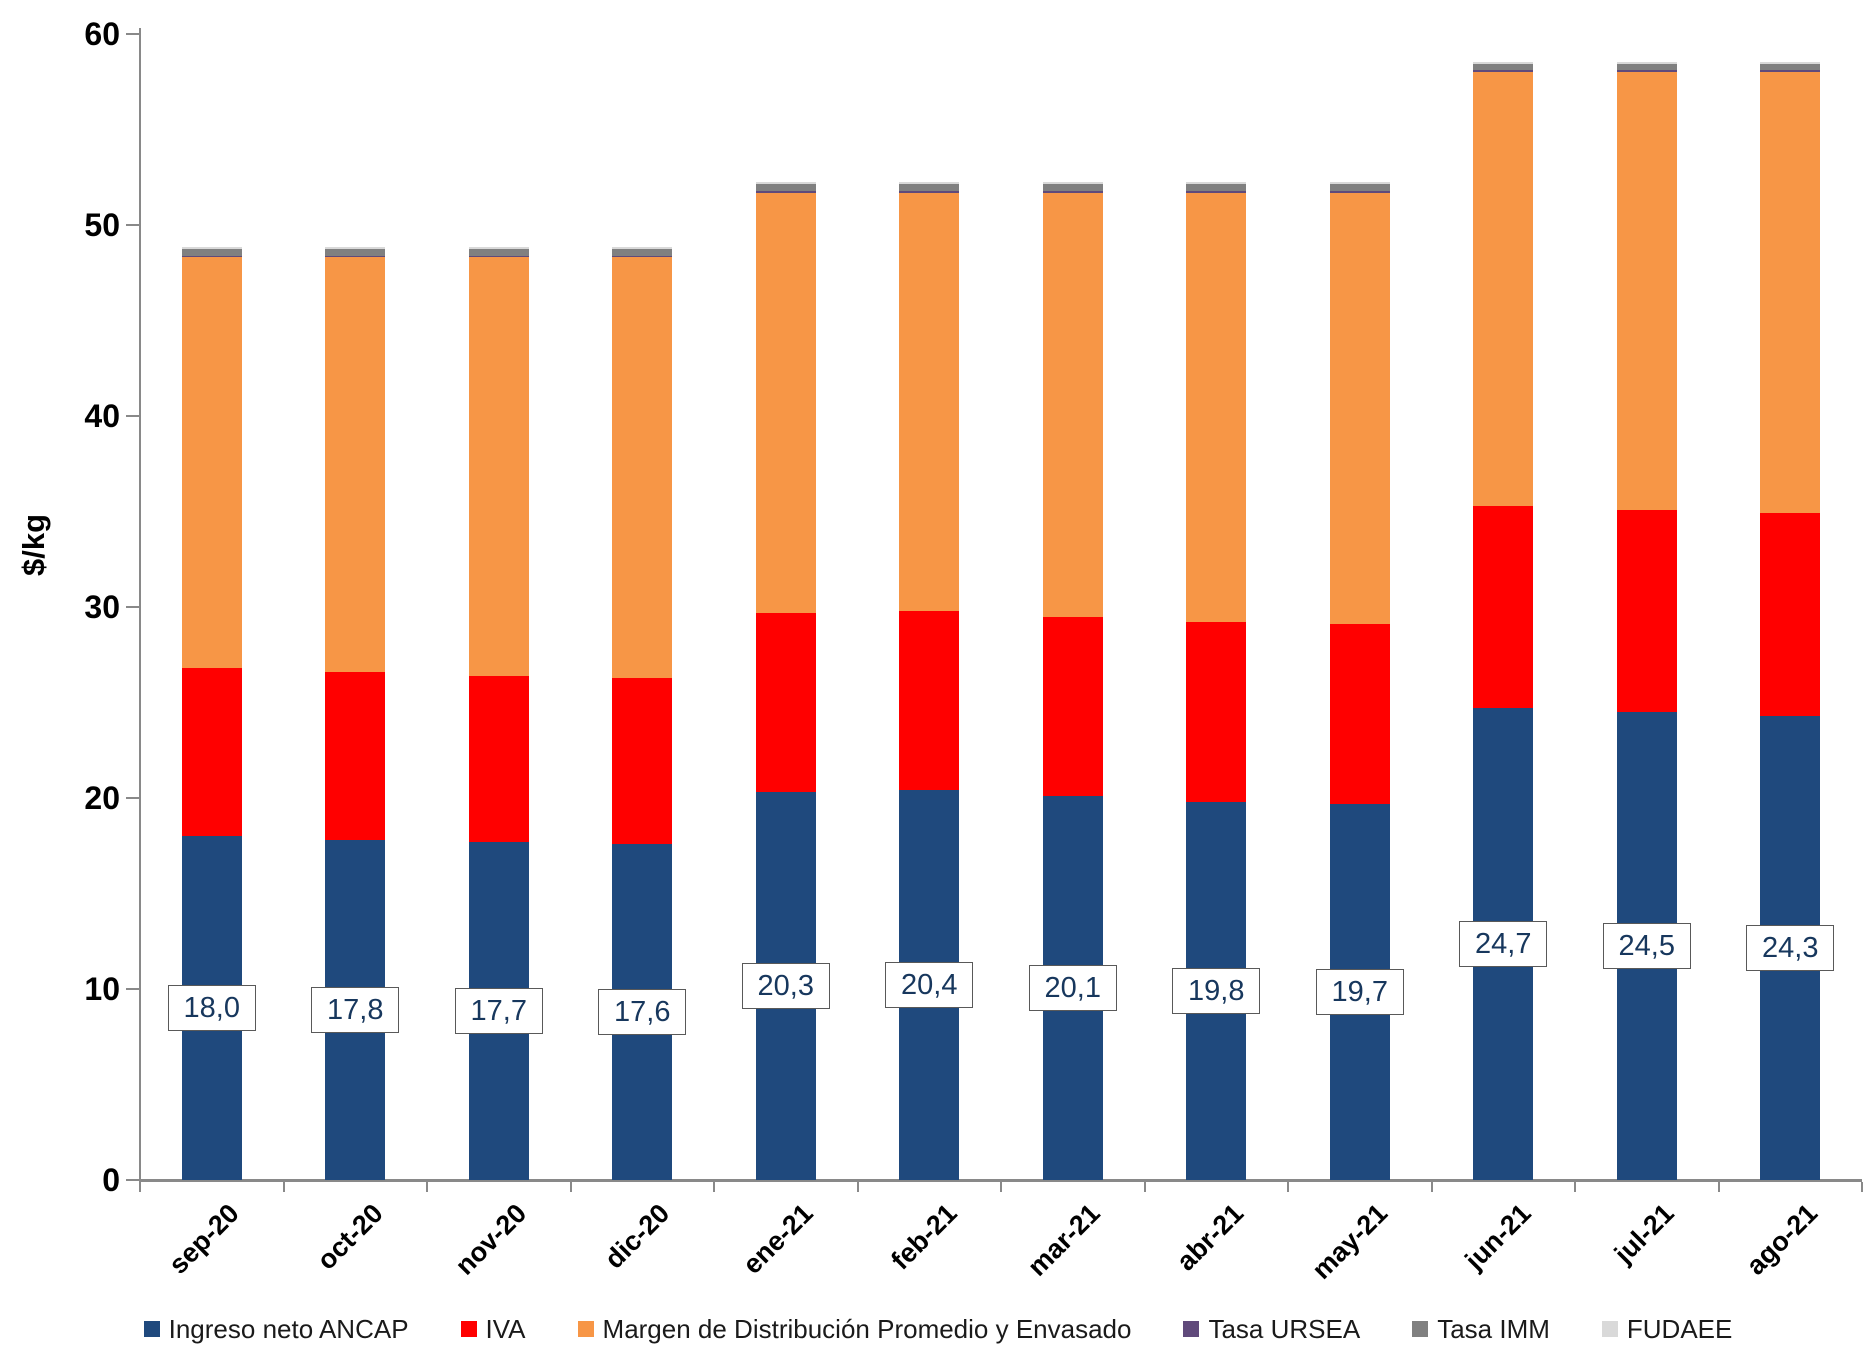  What do you see at coordinates (468, 1329) in the screenshot?
I see `legend-swatch-IVA` at bounding box center [468, 1329].